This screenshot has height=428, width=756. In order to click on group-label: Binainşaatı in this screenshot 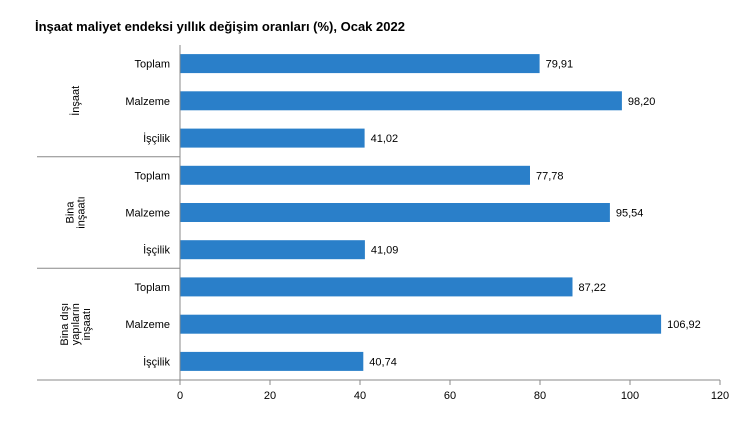, I will do `click(76, 212)`.